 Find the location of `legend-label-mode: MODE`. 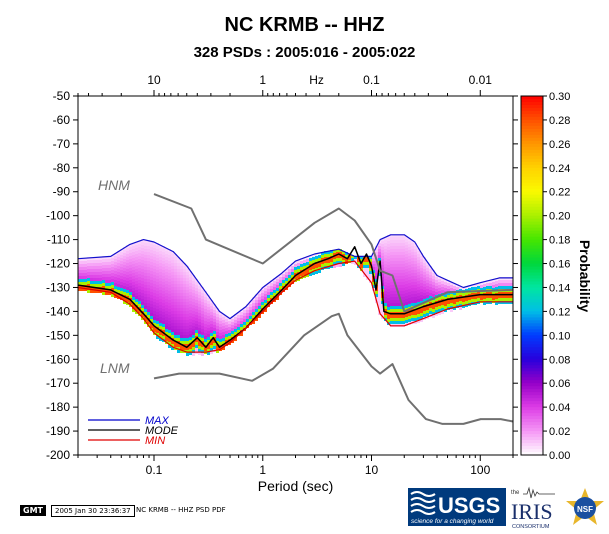

legend-label-mode: MODE is located at coordinates (162, 431).